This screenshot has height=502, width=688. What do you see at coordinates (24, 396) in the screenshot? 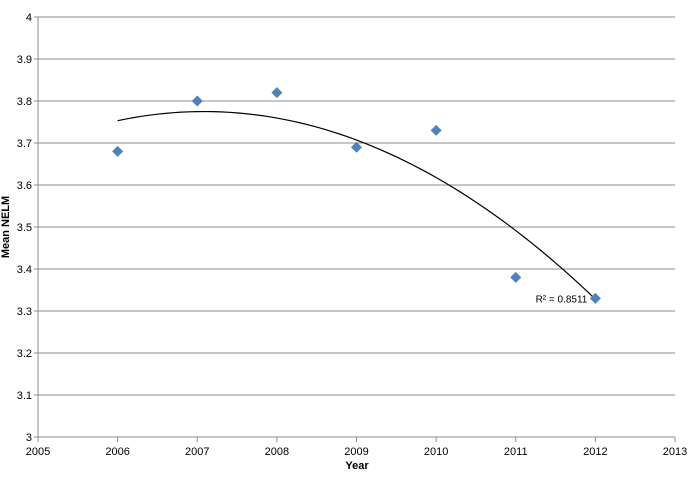
I see `y-tick-label: 3.1` at bounding box center [24, 396].